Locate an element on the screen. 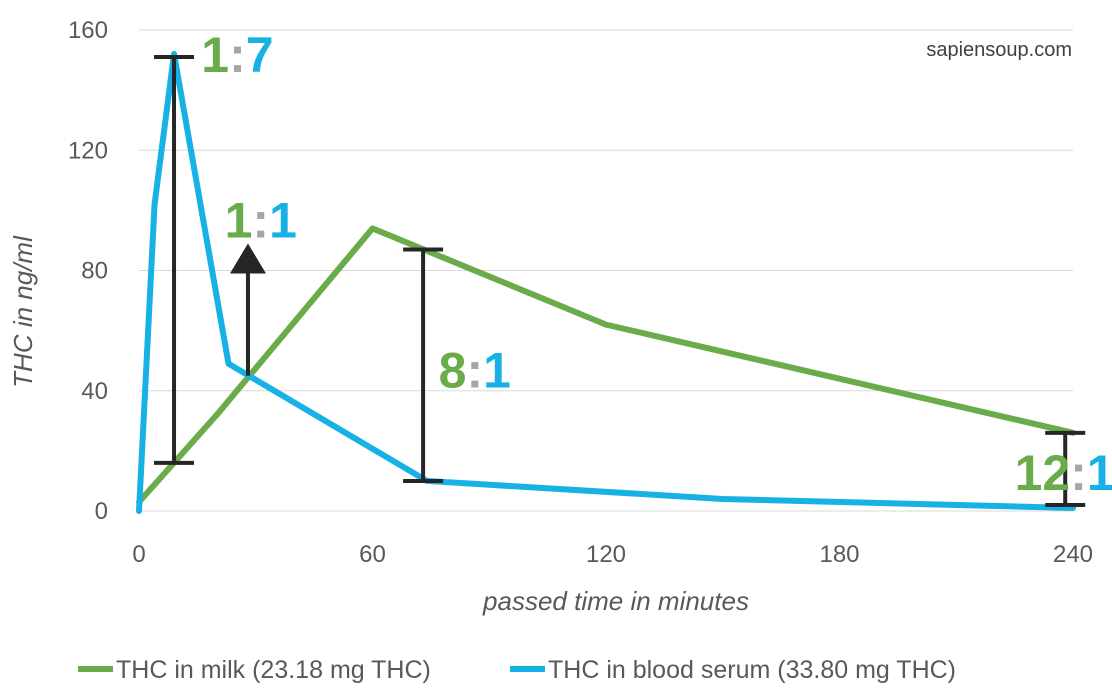 This screenshot has height=696, width=1112. y-tick-label: 40 is located at coordinates (94, 391).